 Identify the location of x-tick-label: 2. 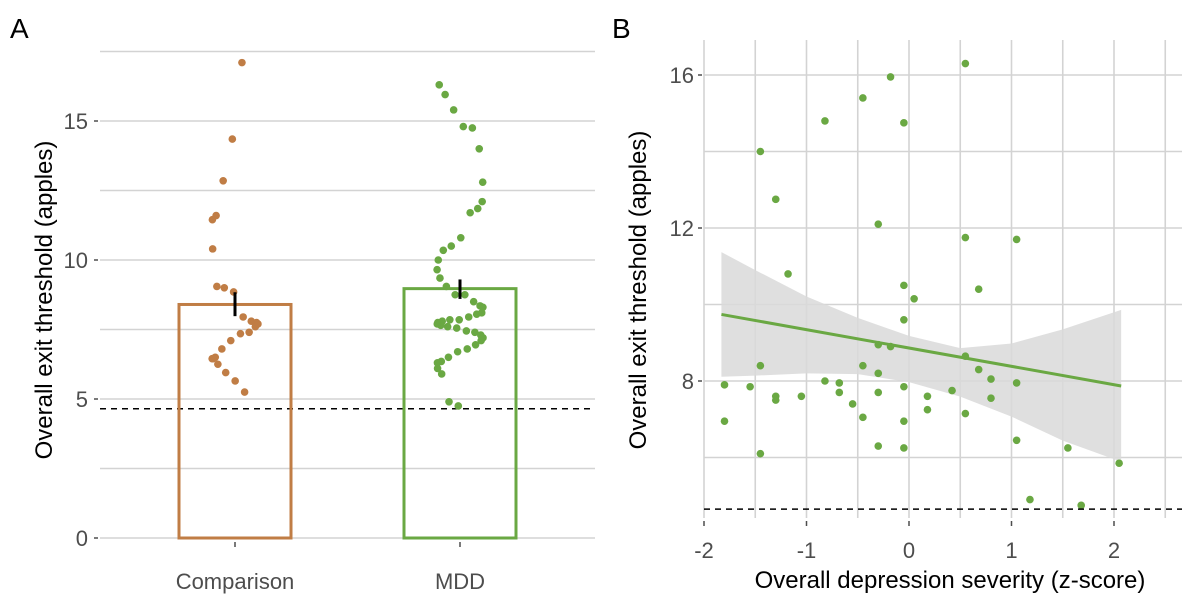
(1114, 550).